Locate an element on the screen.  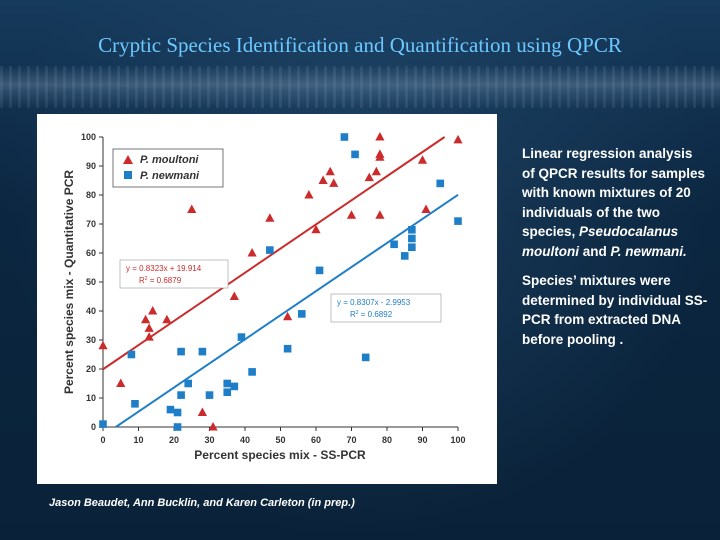
y-tick-label: 70 is located at coordinates (91, 224).